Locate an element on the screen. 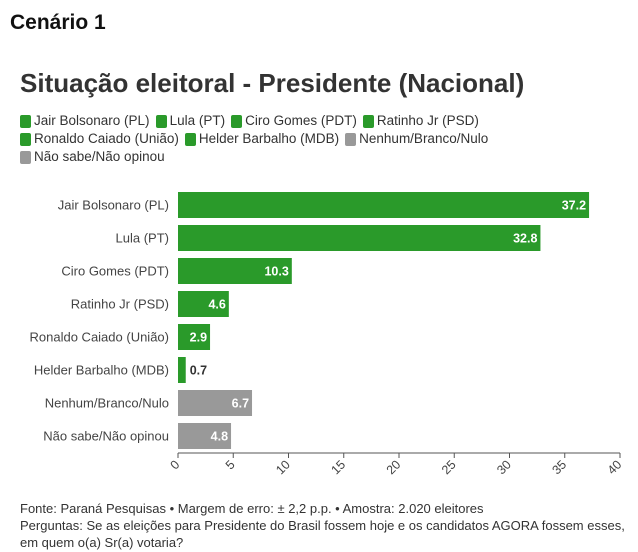  category-label: Ronaldo Caiado (União) is located at coordinates (99, 337).